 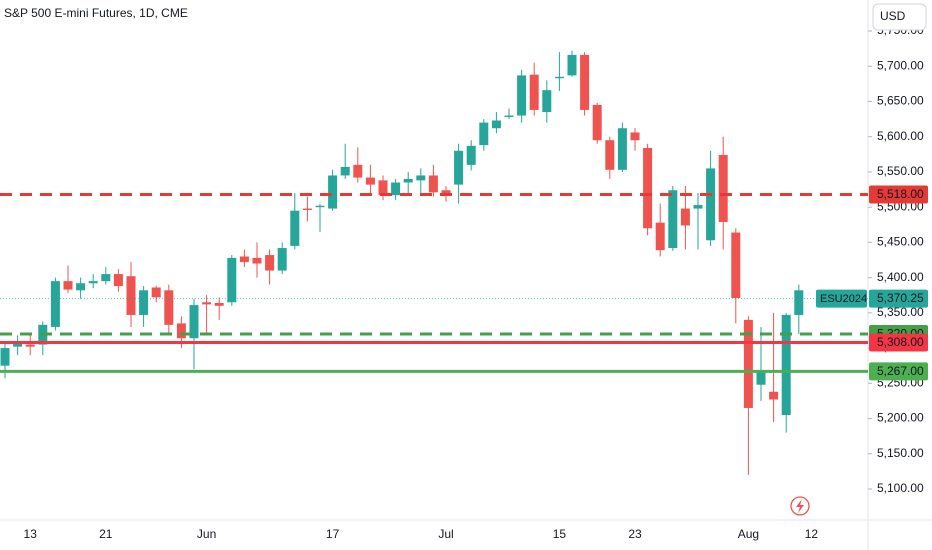 I want to click on currency-button, so click(x=899, y=17).